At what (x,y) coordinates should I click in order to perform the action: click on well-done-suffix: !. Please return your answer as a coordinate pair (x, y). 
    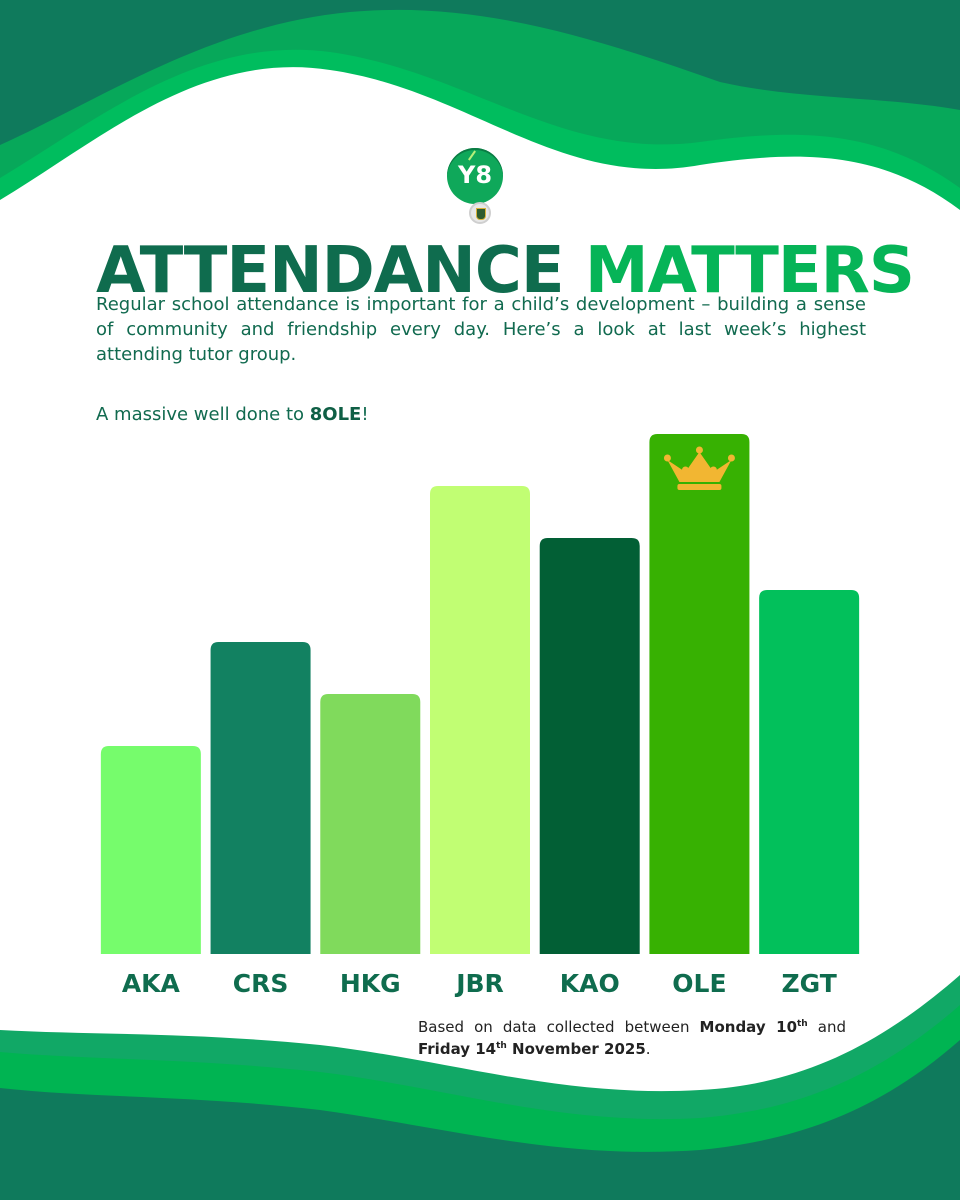
    Looking at the image, I should click on (365, 414).